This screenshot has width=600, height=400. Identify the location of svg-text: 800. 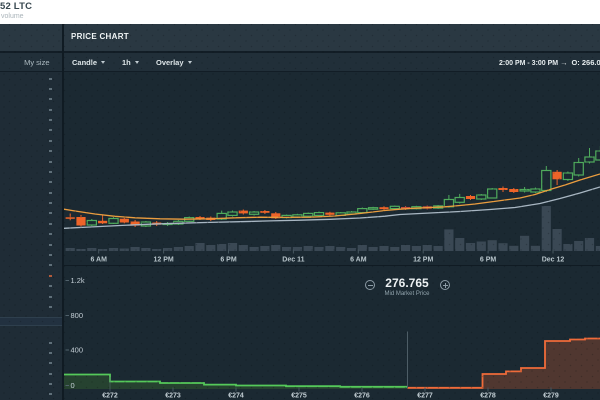
(77, 315).